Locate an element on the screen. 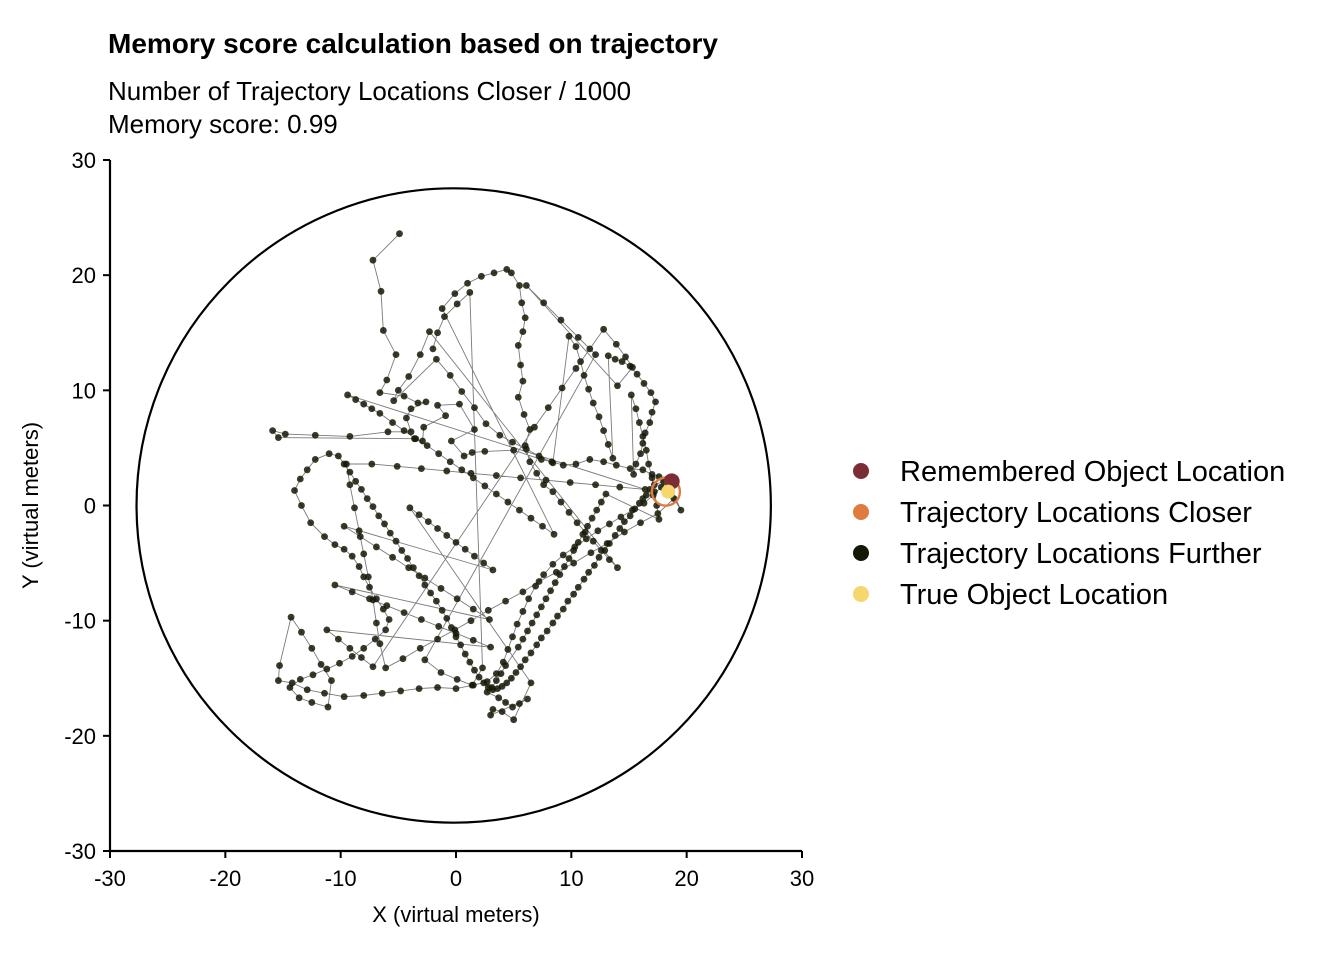  y-tick-label: 30 is located at coordinates (84, 160).